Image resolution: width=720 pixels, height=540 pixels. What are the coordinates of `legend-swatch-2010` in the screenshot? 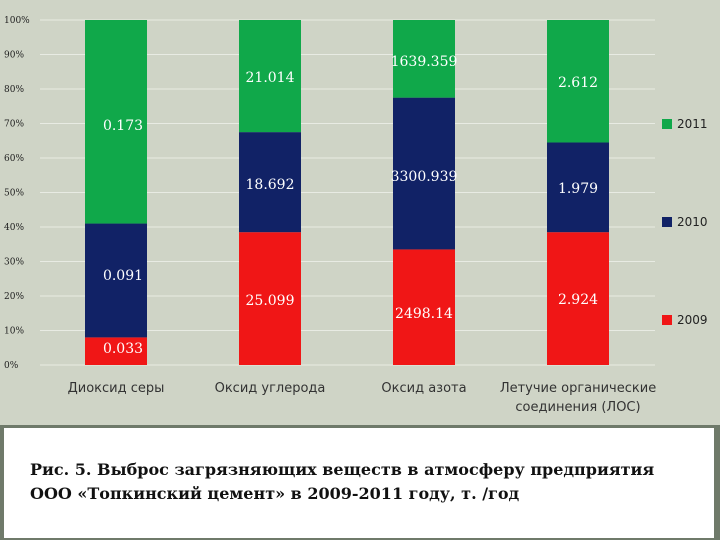 It's located at (667, 222).